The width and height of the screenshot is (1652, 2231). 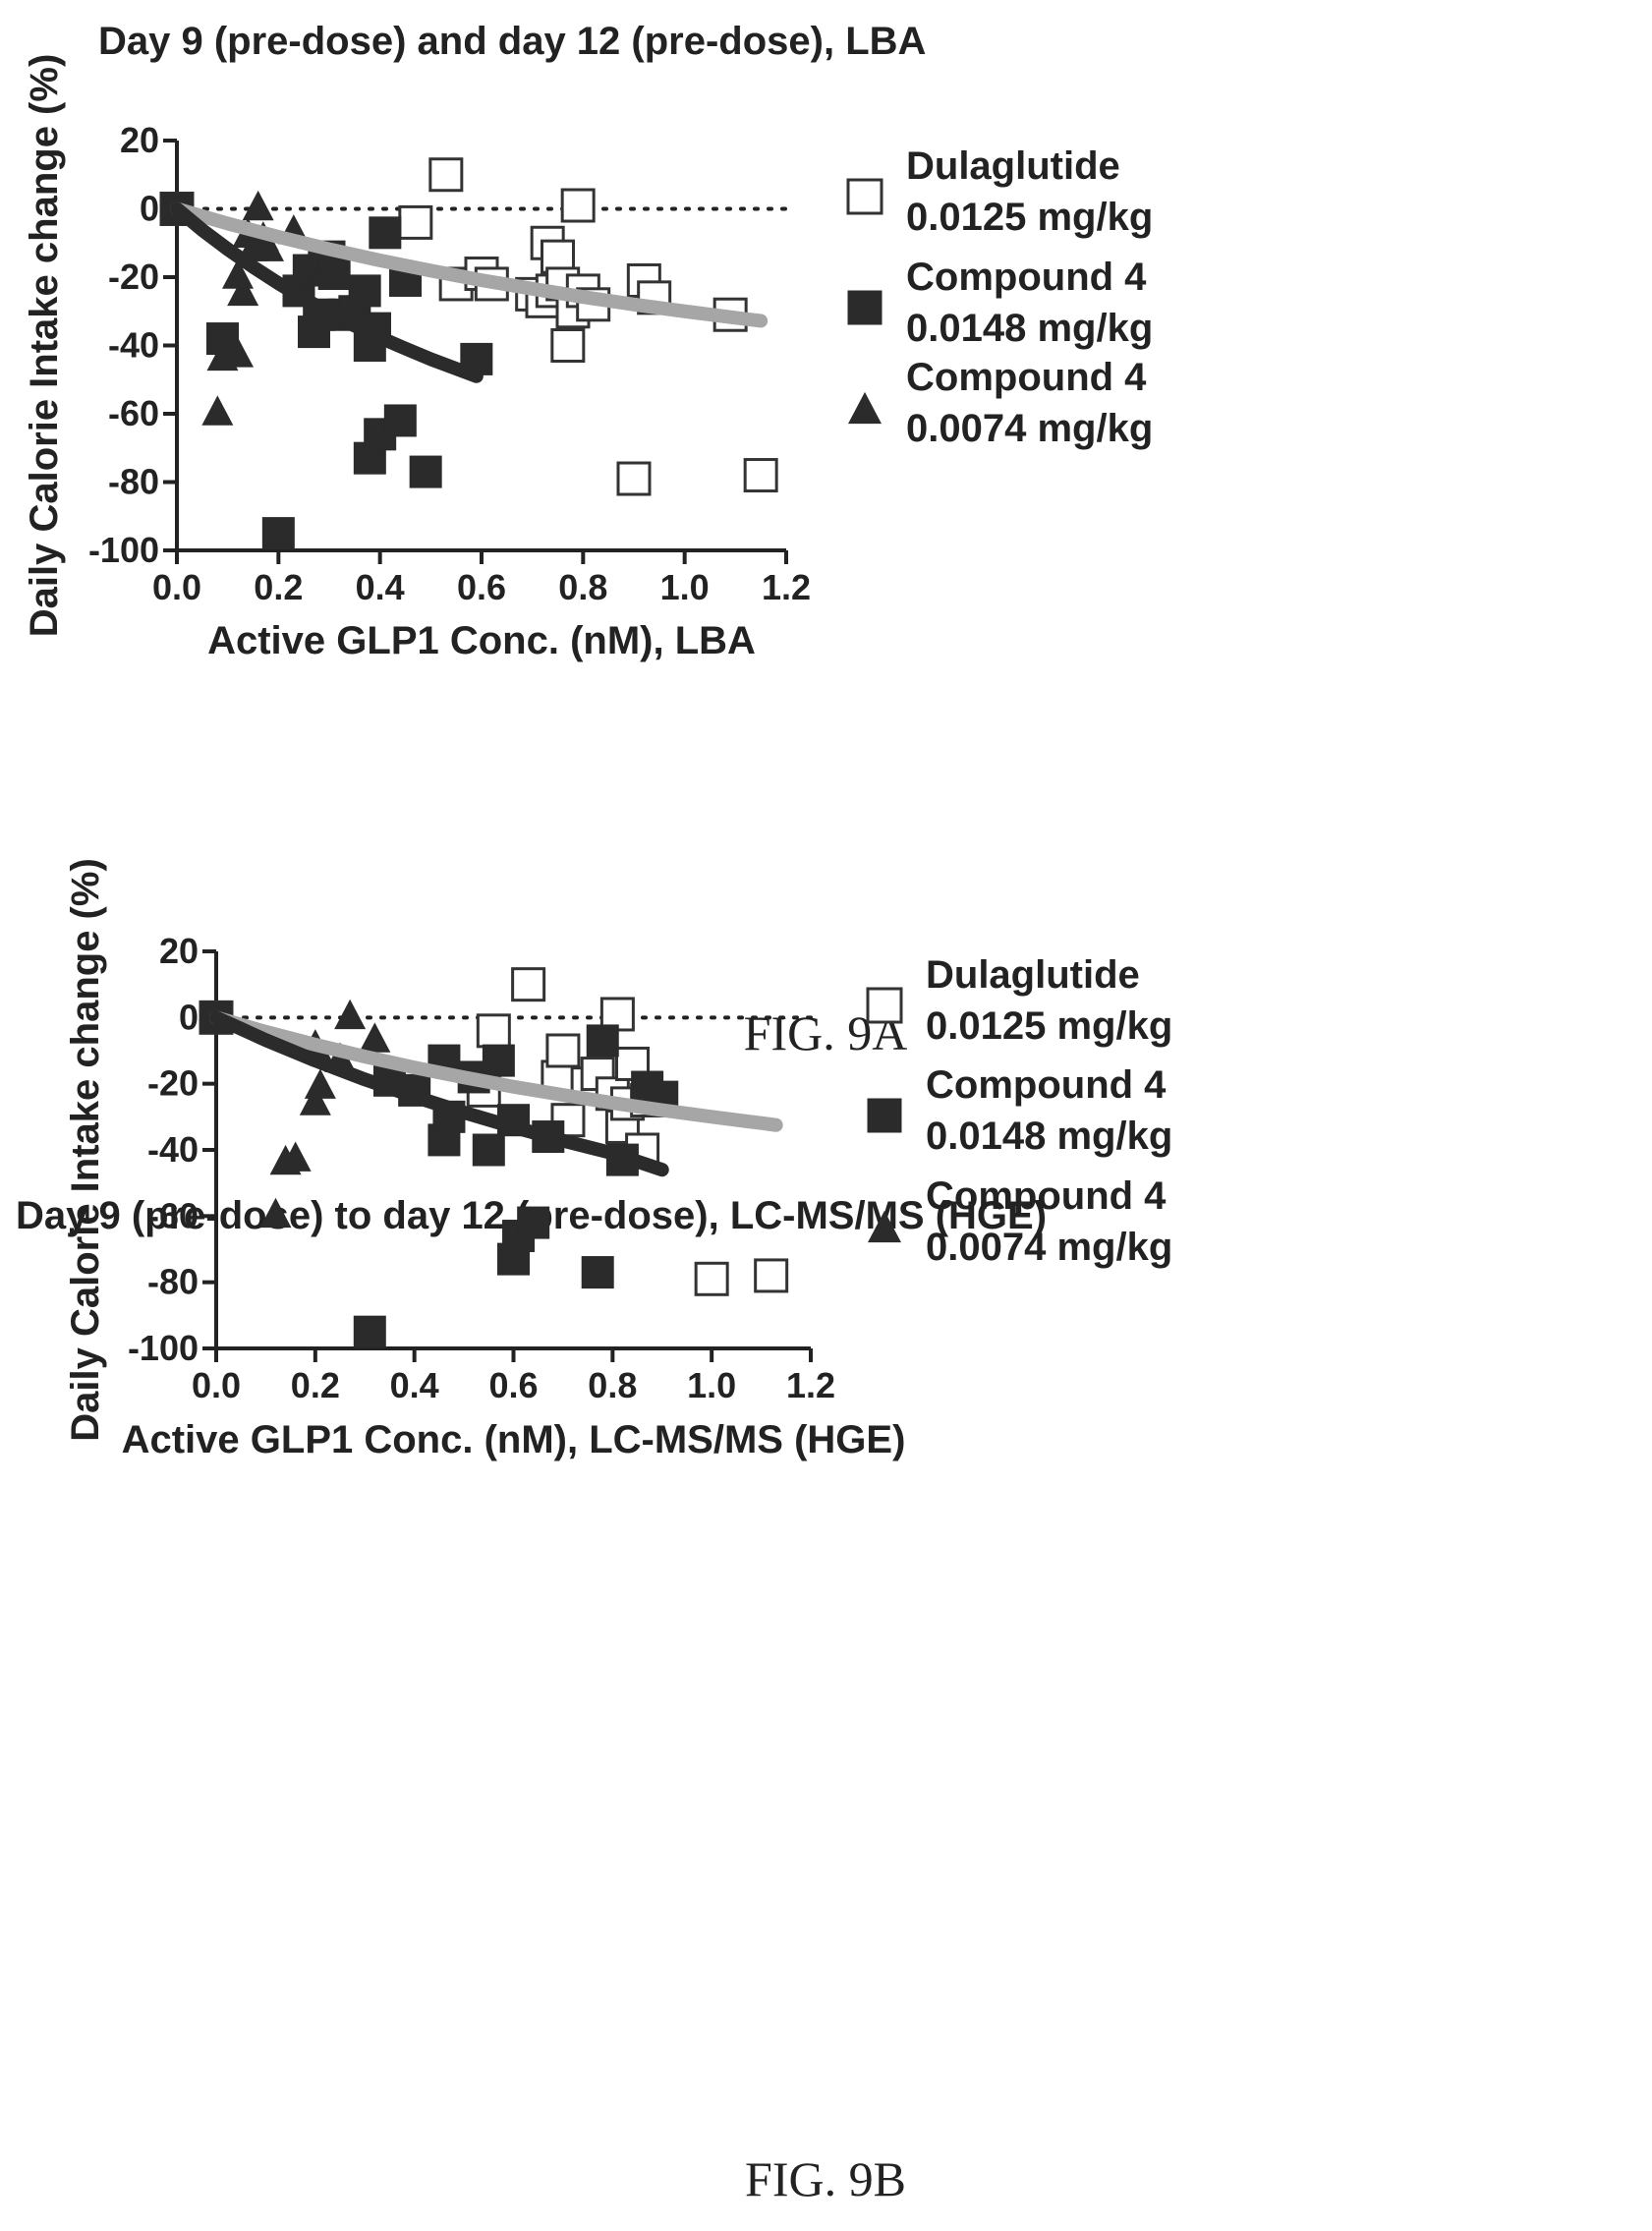 I want to click on chart-a-legend-label: 0.0074 mg/kg, so click(x=1030, y=429).